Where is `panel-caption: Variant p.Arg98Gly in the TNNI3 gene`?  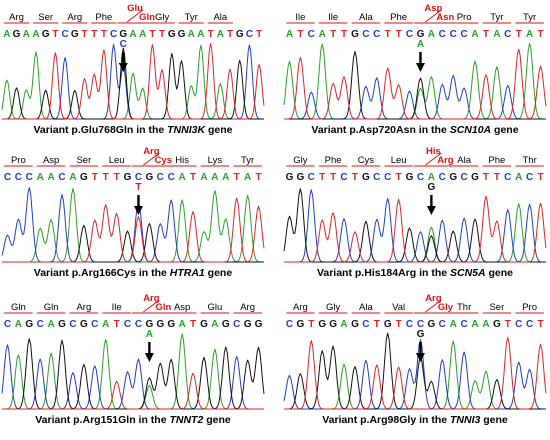 panel-caption: Variant p.Arg98Gly in the TNNI3 gene is located at coordinates (415, 420).